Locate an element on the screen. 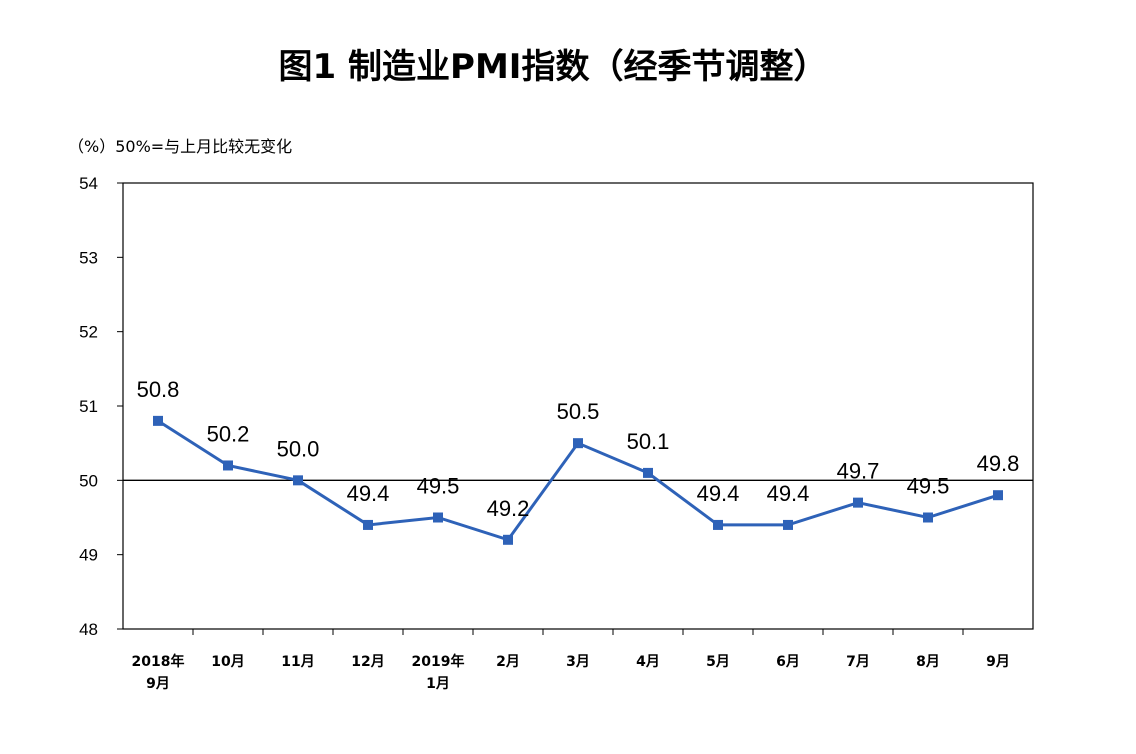  x-tick-label: 8月 is located at coordinates (928, 662).